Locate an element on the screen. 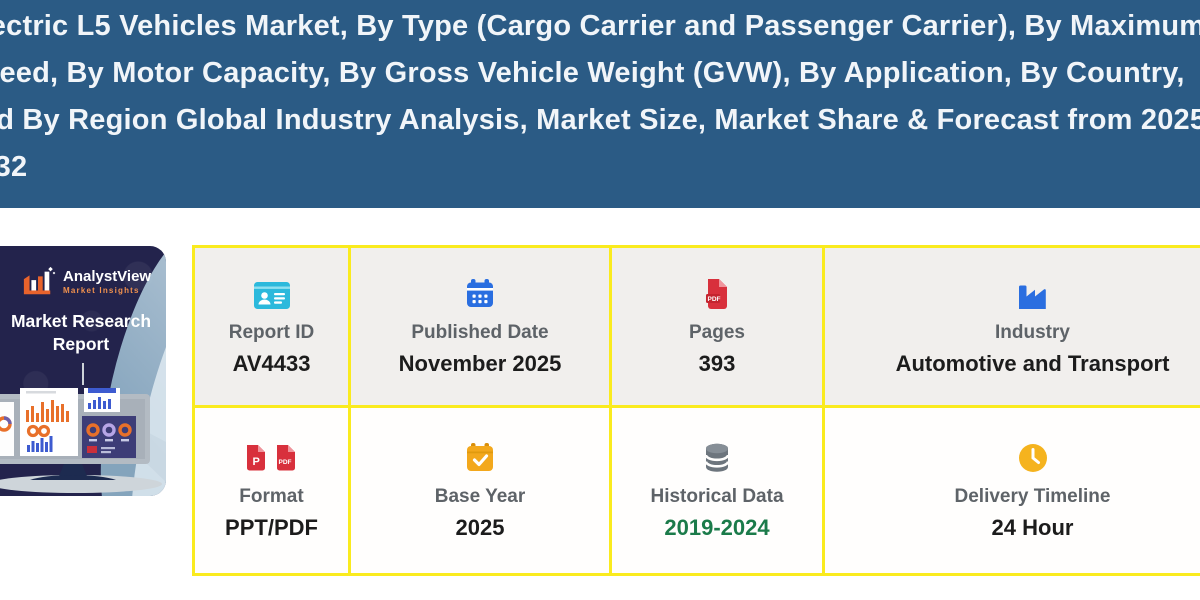  info-value: 393 is located at coordinates (717, 363).